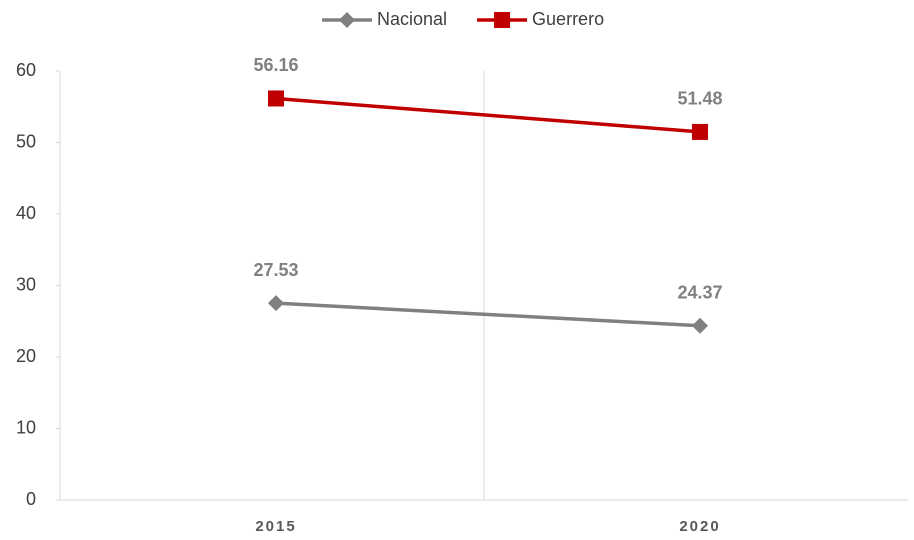  What do you see at coordinates (26, 213) in the screenshot?
I see `y-tick-label: 40` at bounding box center [26, 213].